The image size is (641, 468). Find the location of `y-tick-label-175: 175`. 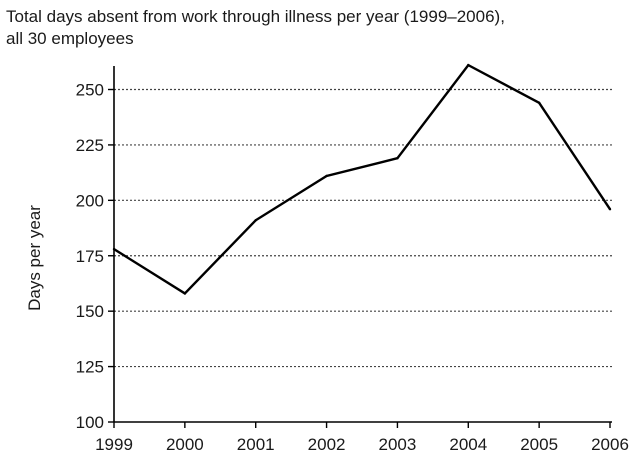

y-tick-label-175: 175 is located at coordinates (90, 256).